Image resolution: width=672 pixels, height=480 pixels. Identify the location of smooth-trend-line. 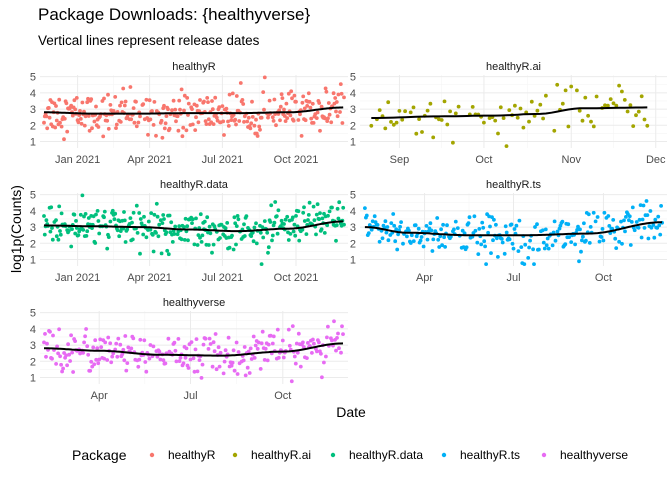
(509, 112).